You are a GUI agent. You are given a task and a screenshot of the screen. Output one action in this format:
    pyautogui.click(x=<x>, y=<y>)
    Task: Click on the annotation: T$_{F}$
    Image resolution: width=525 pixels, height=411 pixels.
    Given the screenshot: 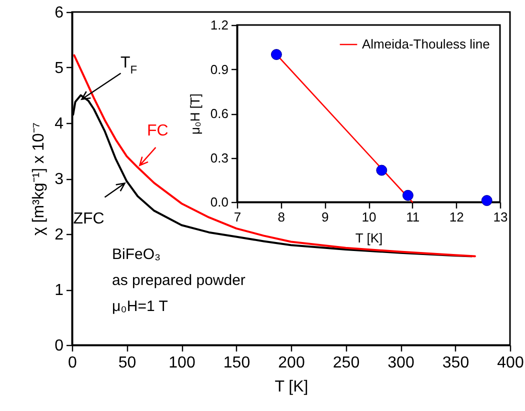 What is the action you would take?
    pyautogui.click(x=129, y=65)
    